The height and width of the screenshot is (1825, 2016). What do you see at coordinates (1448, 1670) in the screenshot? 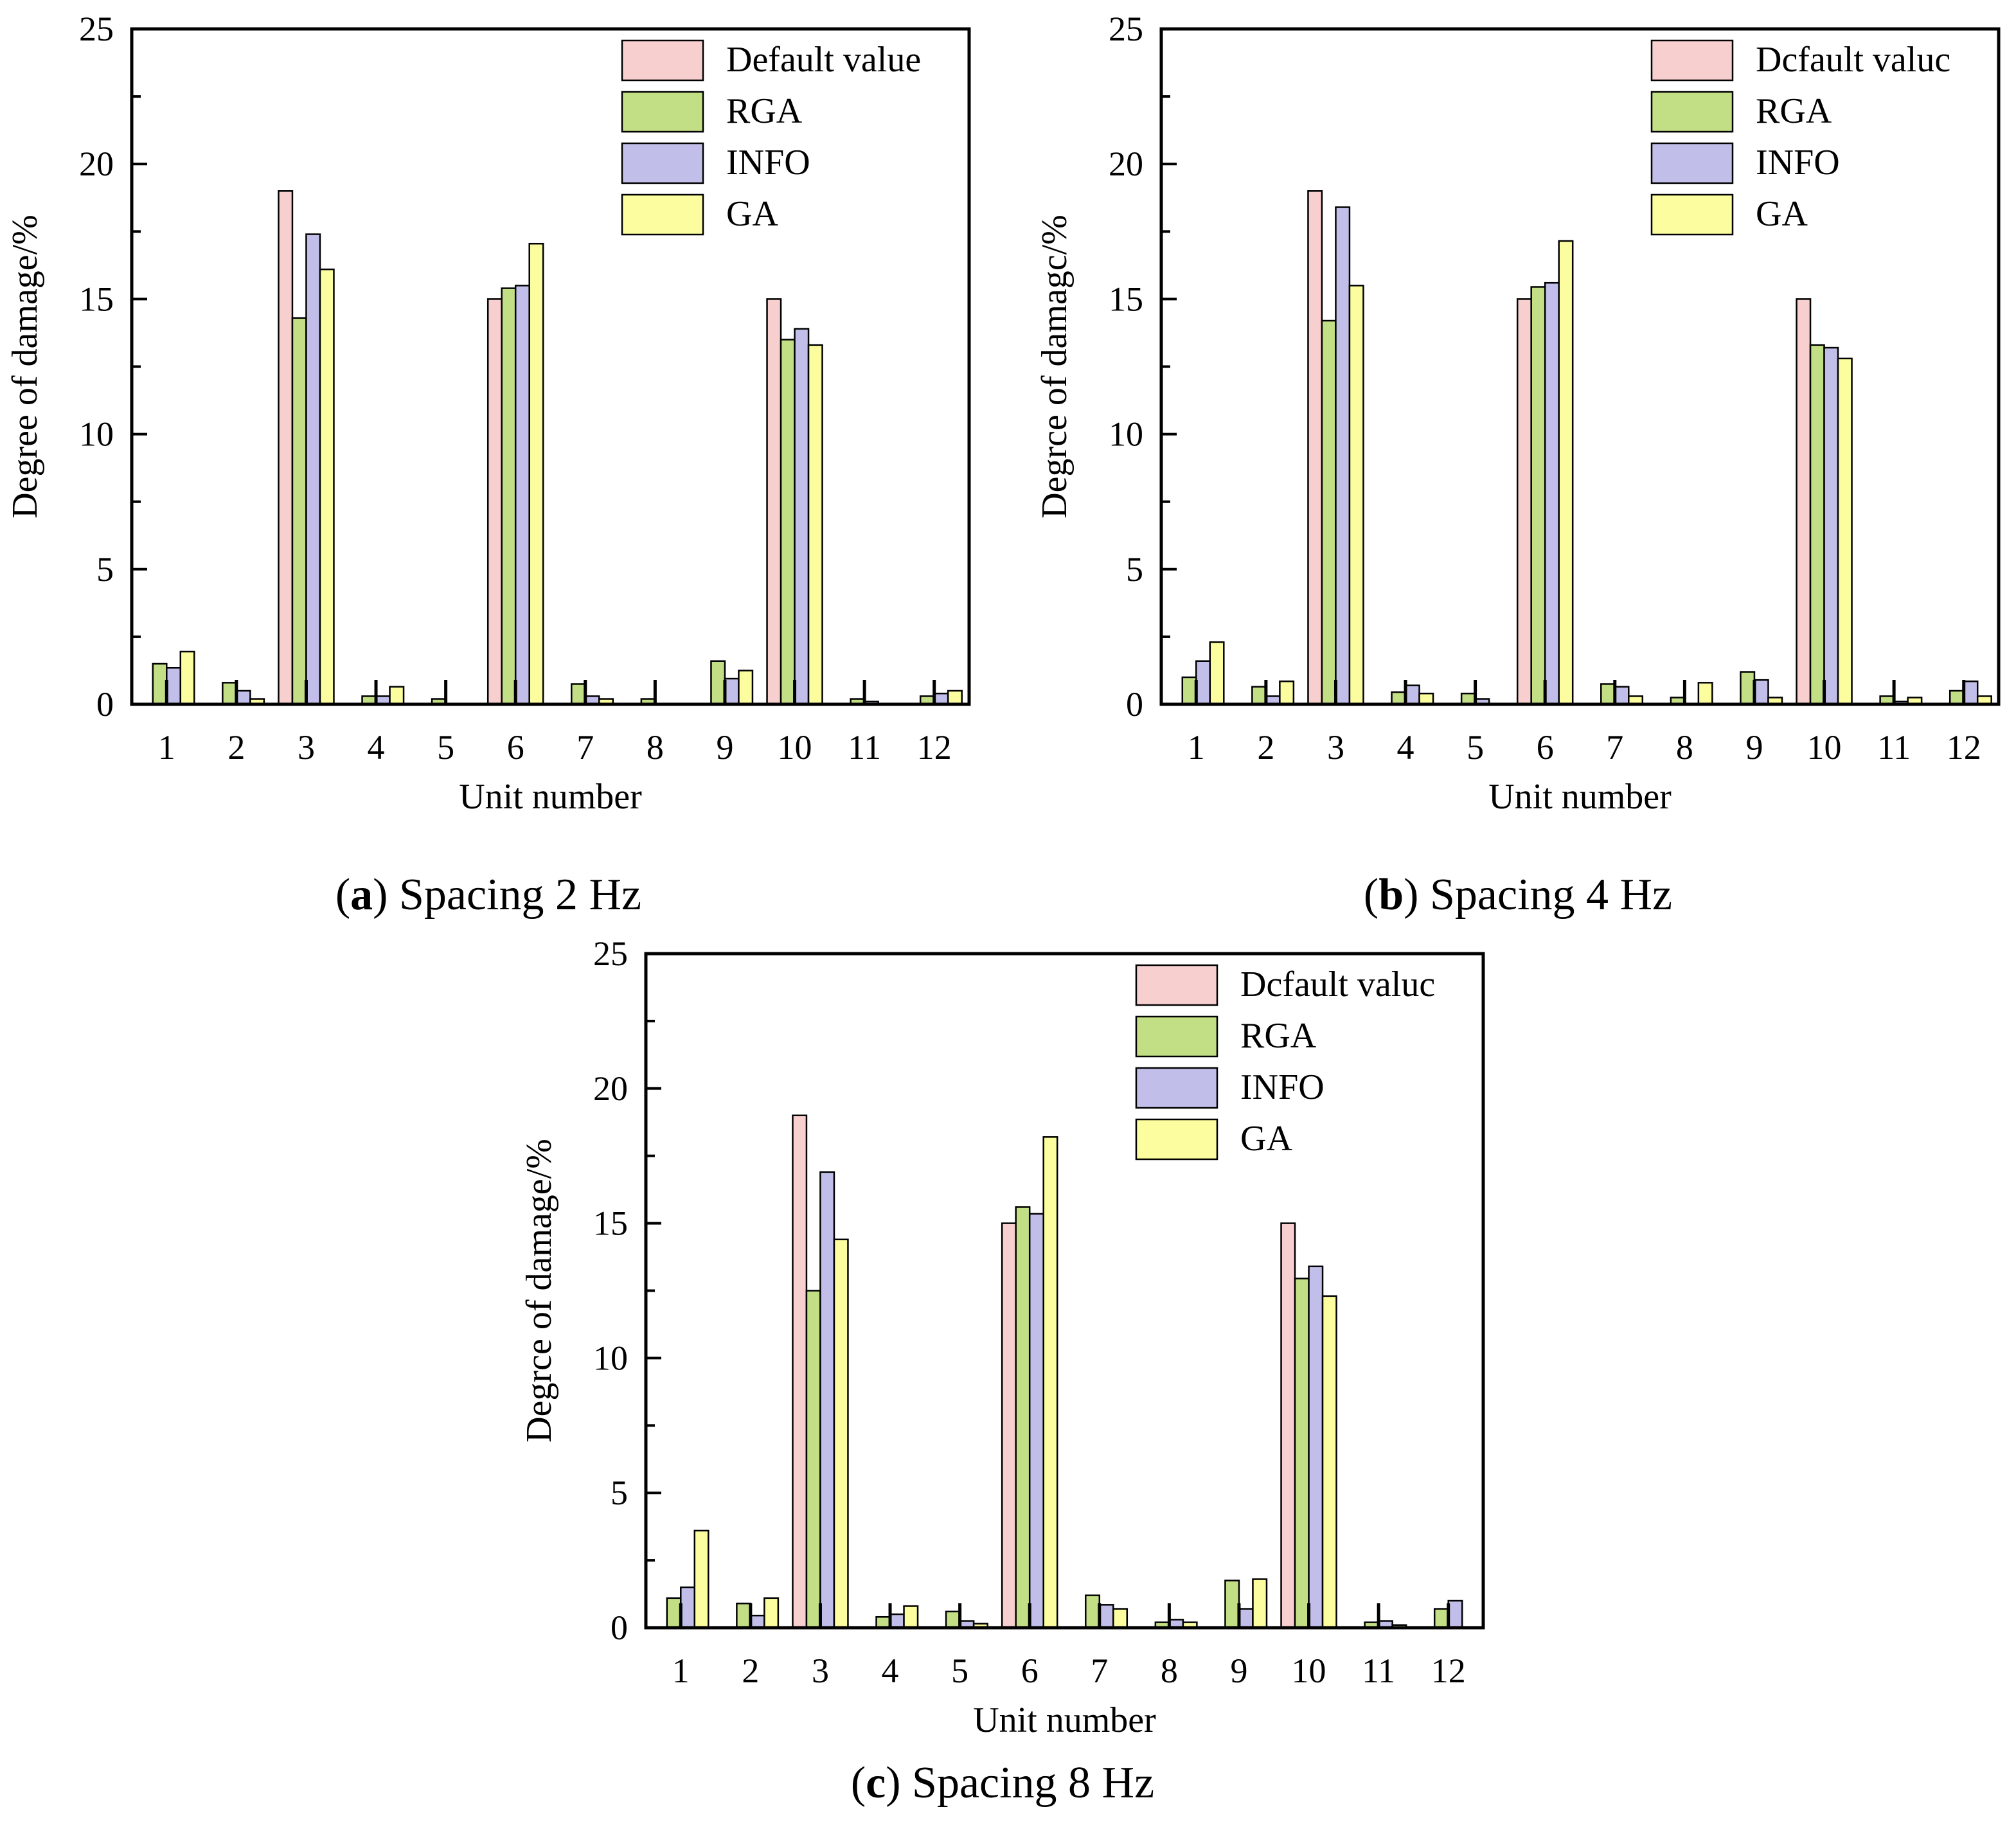
I see `x-tick-label-12: 12` at bounding box center [1448, 1670].